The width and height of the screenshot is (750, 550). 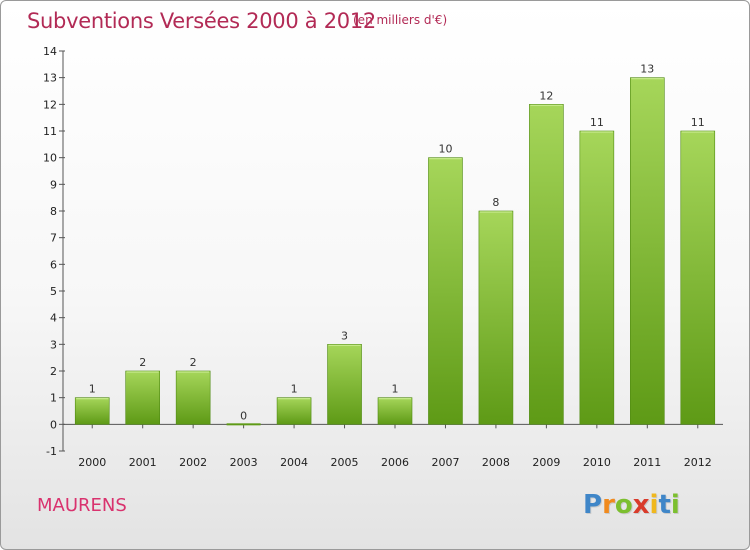 What do you see at coordinates (546, 95) in the screenshot?
I see `data-label-2009: 12` at bounding box center [546, 95].